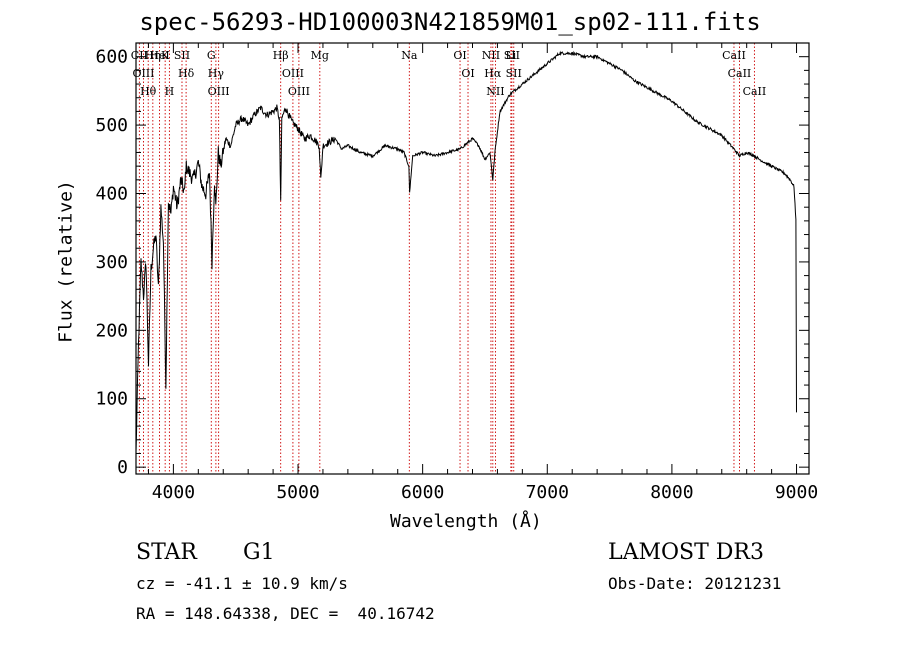 This screenshot has height=649, width=900. Describe the element at coordinates (796, 492) in the screenshot. I see `x-tick-label: 9000` at that location.